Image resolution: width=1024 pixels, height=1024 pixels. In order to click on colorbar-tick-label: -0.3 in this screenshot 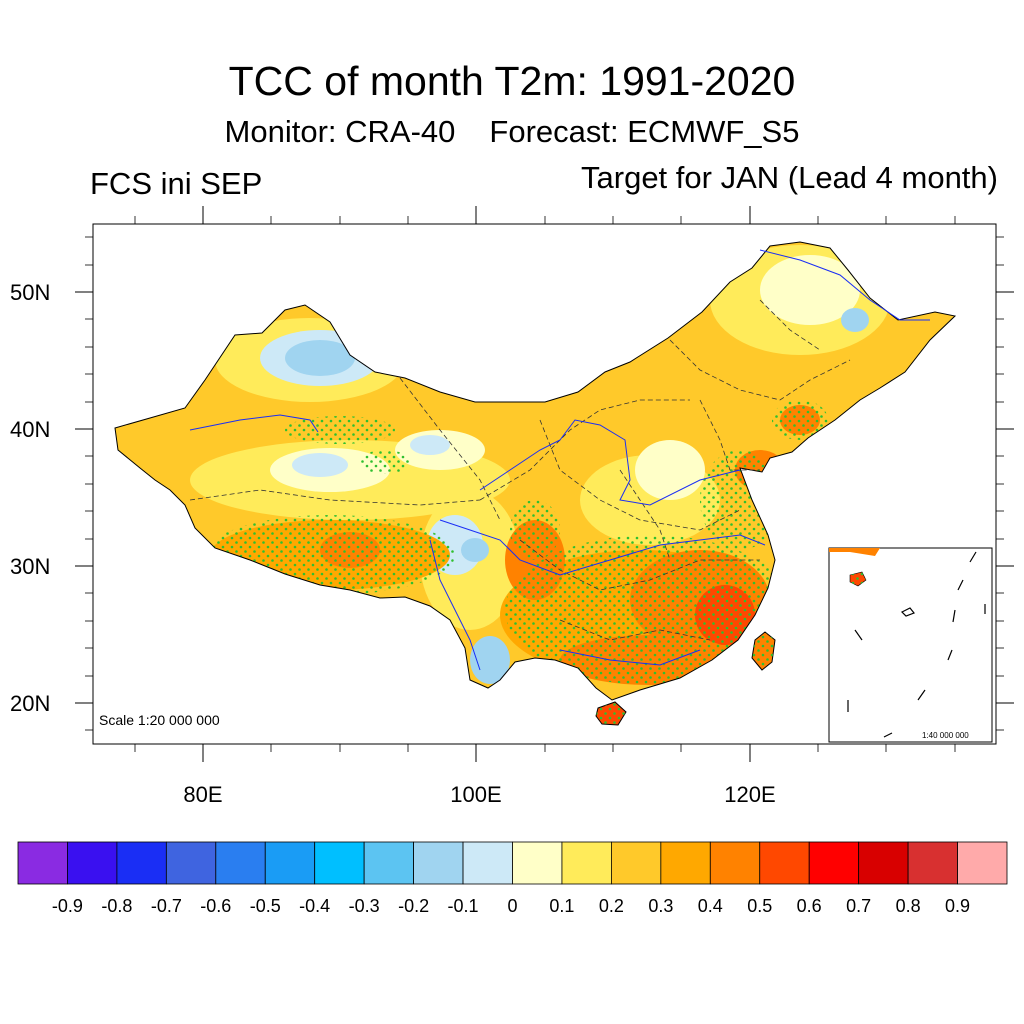, I will do `click(364, 906)`.